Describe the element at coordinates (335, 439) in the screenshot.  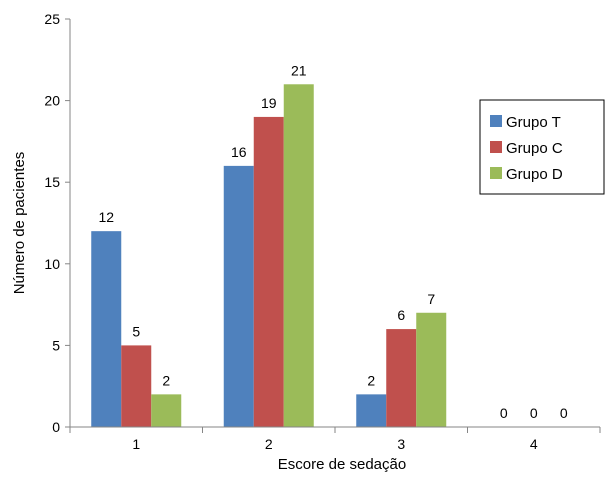
I see `x-axis-ticks: 1 2 3 4` at that location.